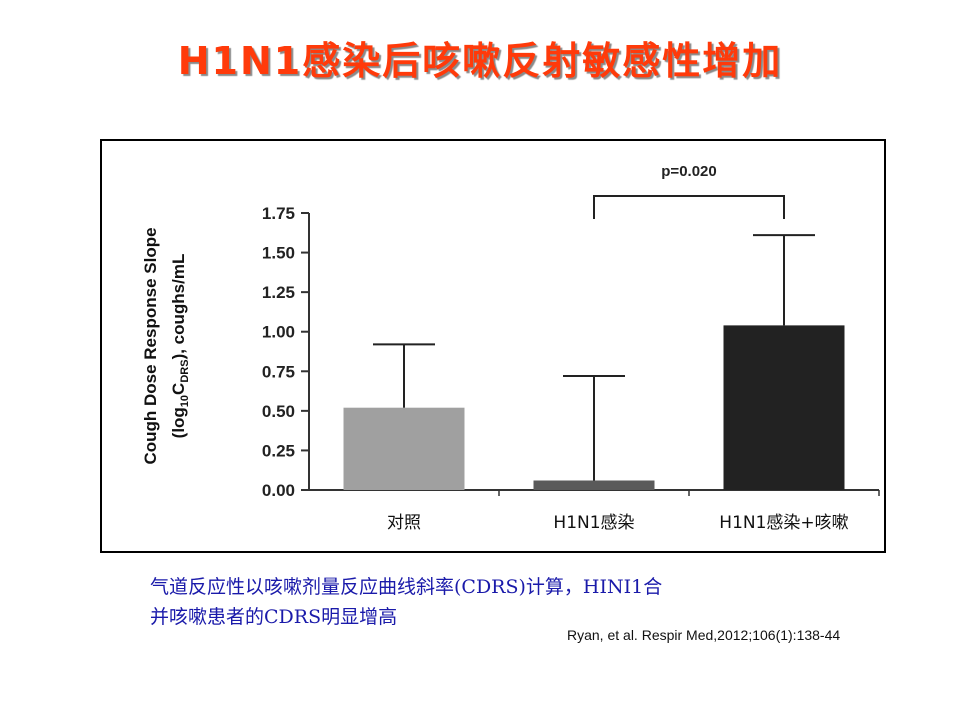  Describe the element at coordinates (178, 307) in the screenshot. I see `y-axis-label-suffix: ), coughs/mL` at that location.